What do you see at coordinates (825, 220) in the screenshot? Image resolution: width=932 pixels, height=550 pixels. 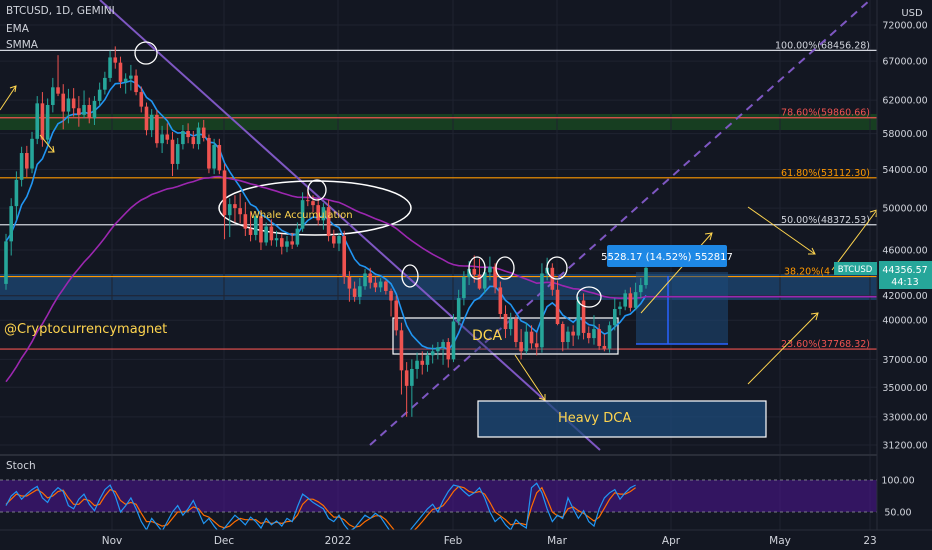 I see `fib-label: 50.00%(48372.53)` at bounding box center [825, 220].